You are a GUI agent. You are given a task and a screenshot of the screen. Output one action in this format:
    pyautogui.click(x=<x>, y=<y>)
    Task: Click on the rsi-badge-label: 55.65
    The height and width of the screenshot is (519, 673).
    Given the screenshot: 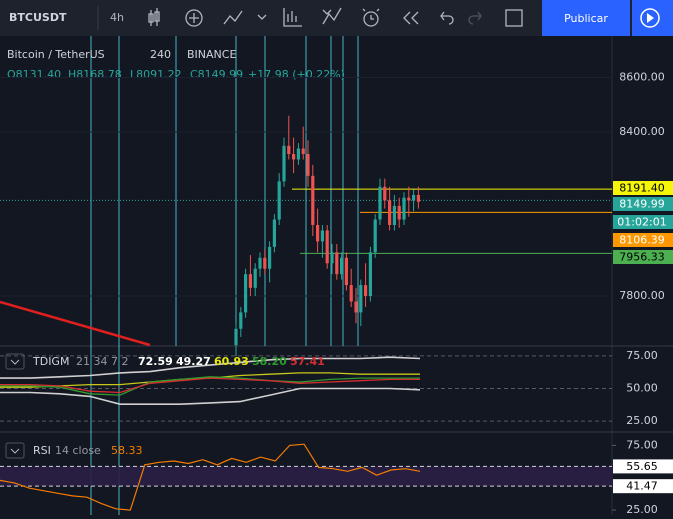 What is the action you would take?
    pyautogui.click(x=642, y=466)
    